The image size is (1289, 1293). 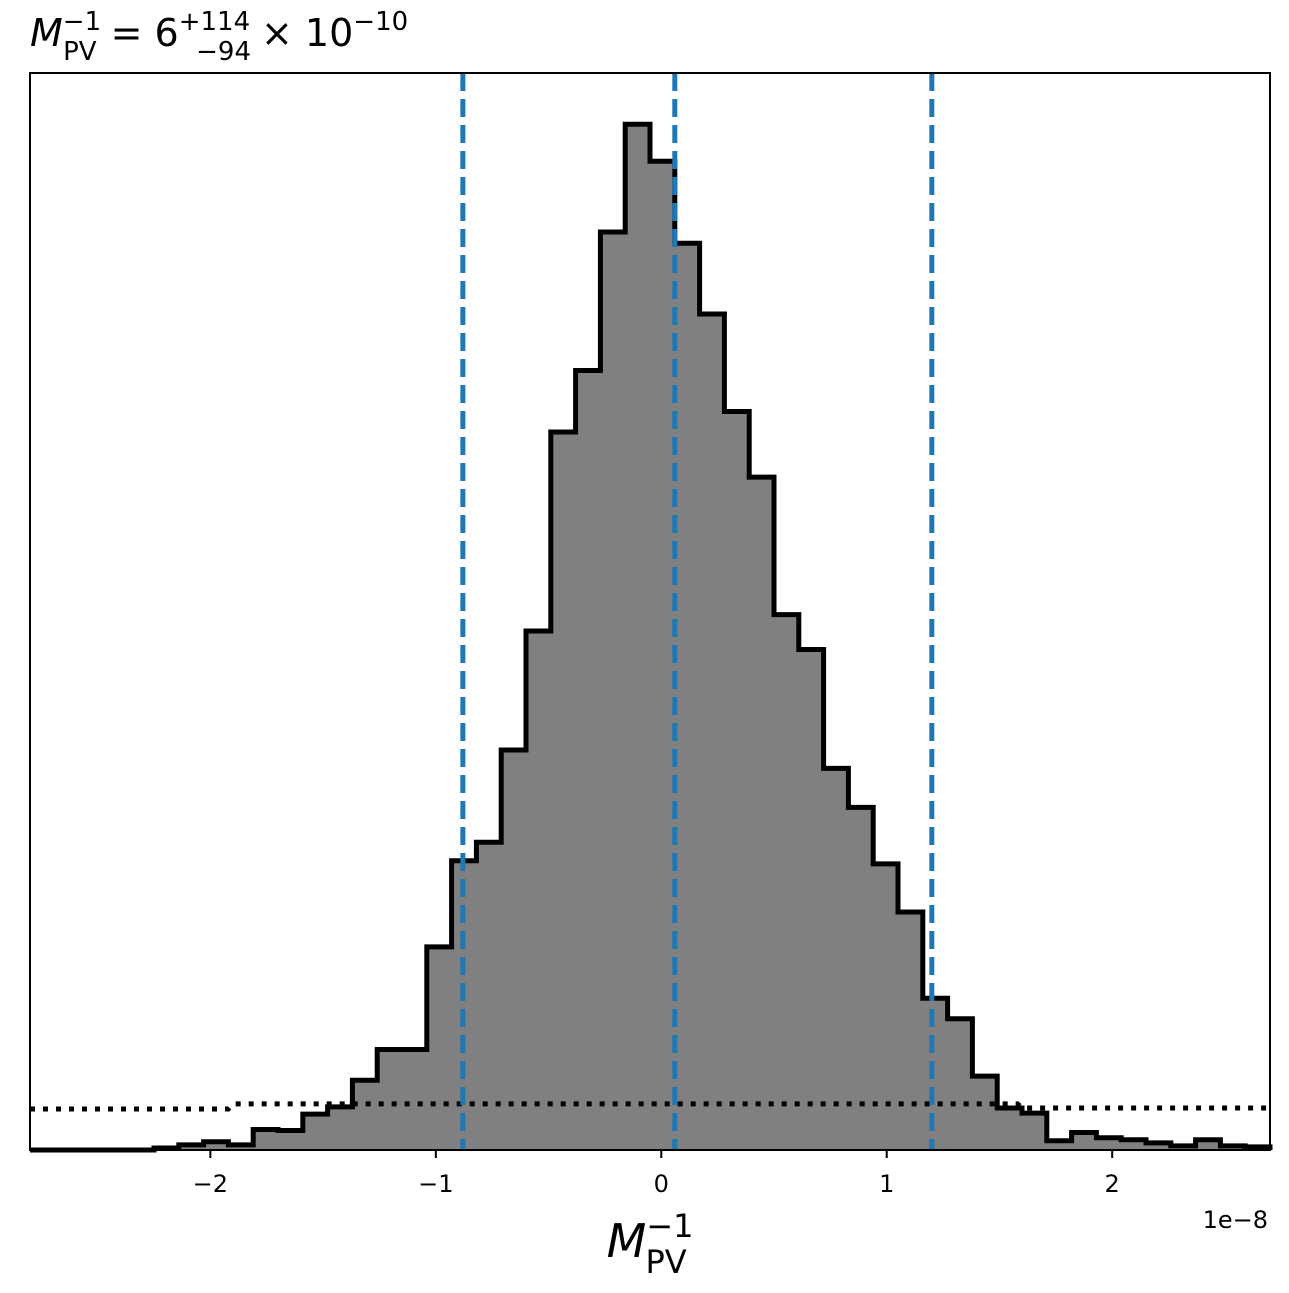 I want to click on x-tick-label: 2, so click(x=1112, y=1184).